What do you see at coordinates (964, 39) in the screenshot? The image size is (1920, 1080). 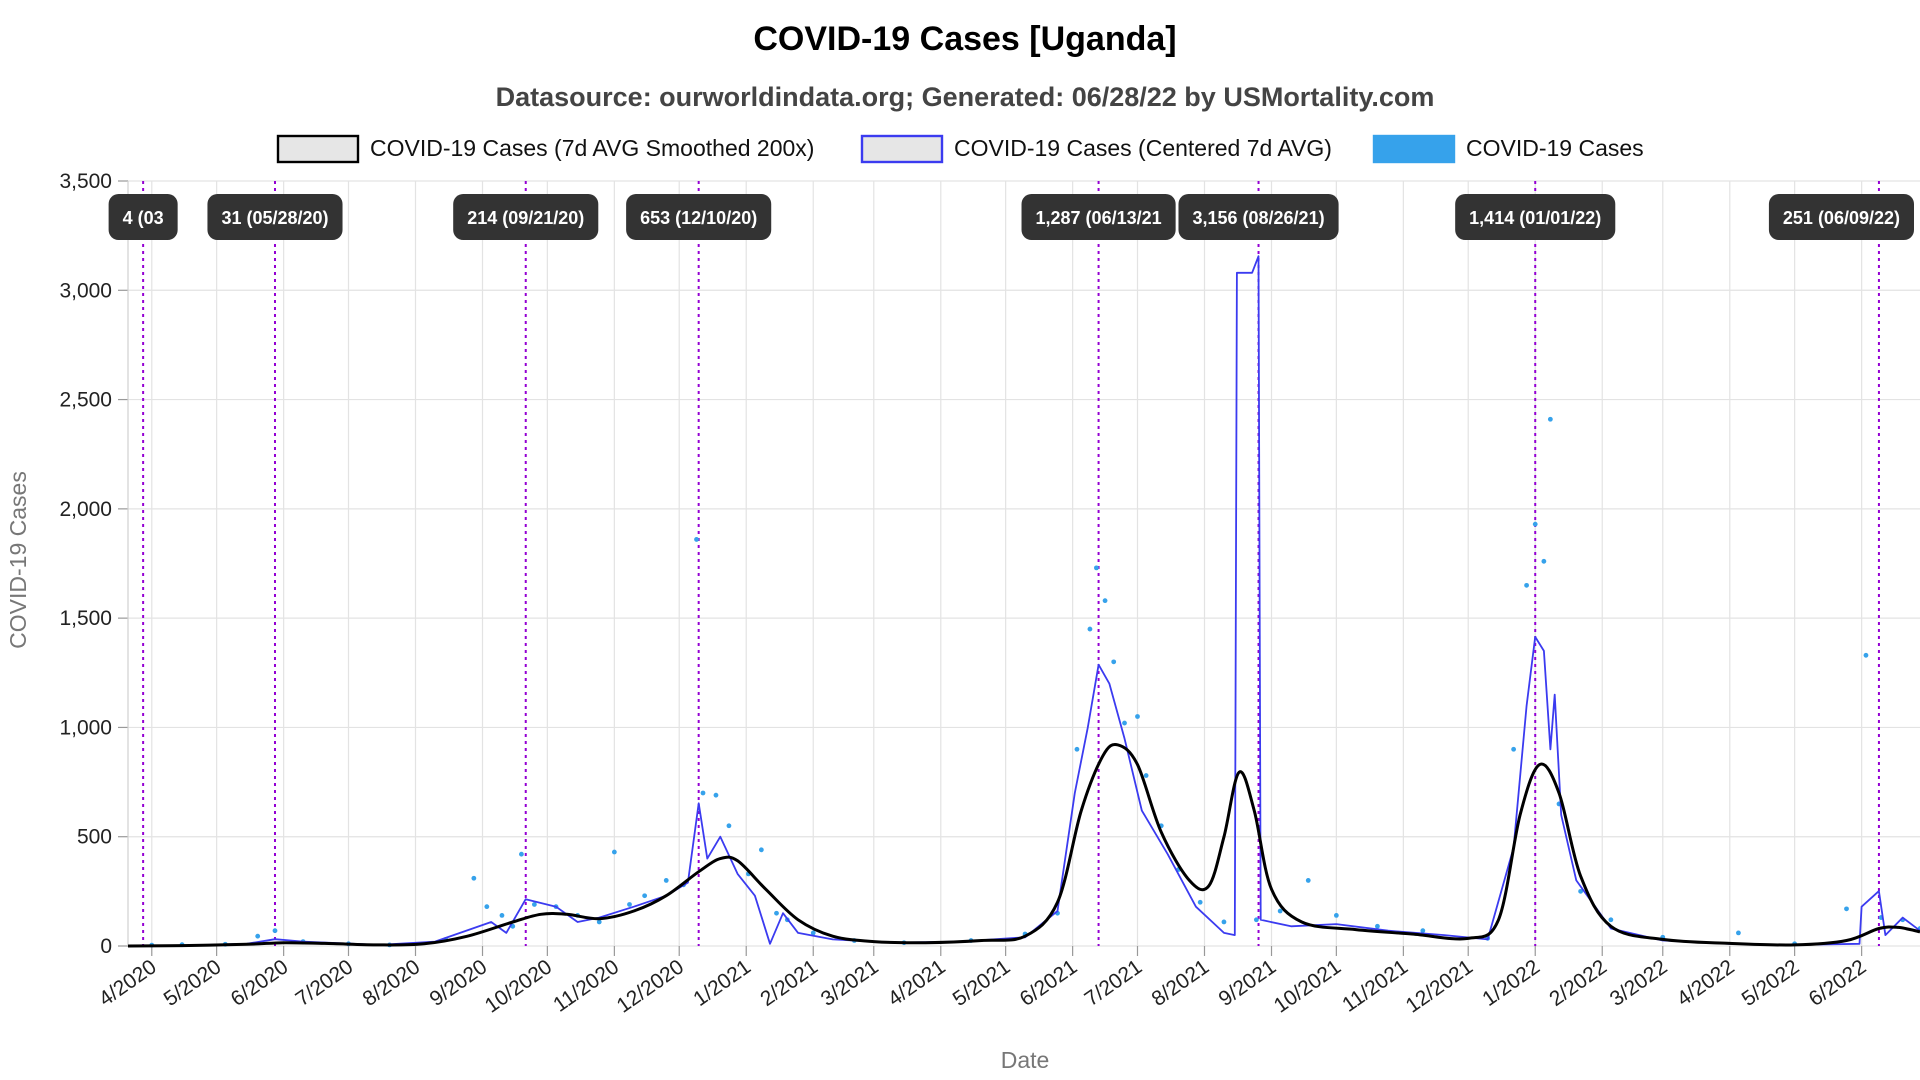 I see `chart-title: COVID-19 Cases [Uganda]` at bounding box center [964, 39].